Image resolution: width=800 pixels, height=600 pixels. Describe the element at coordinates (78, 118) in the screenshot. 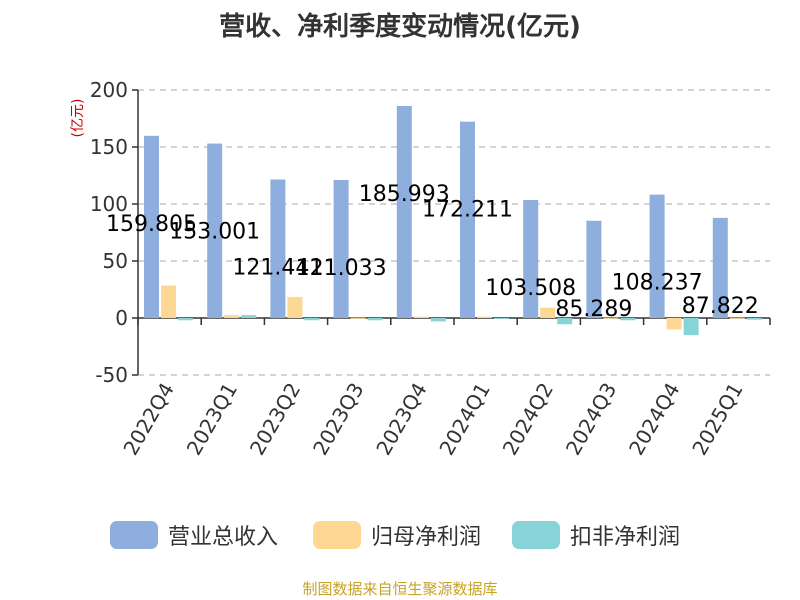

I see `y-axis-label: (亿元)` at that location.